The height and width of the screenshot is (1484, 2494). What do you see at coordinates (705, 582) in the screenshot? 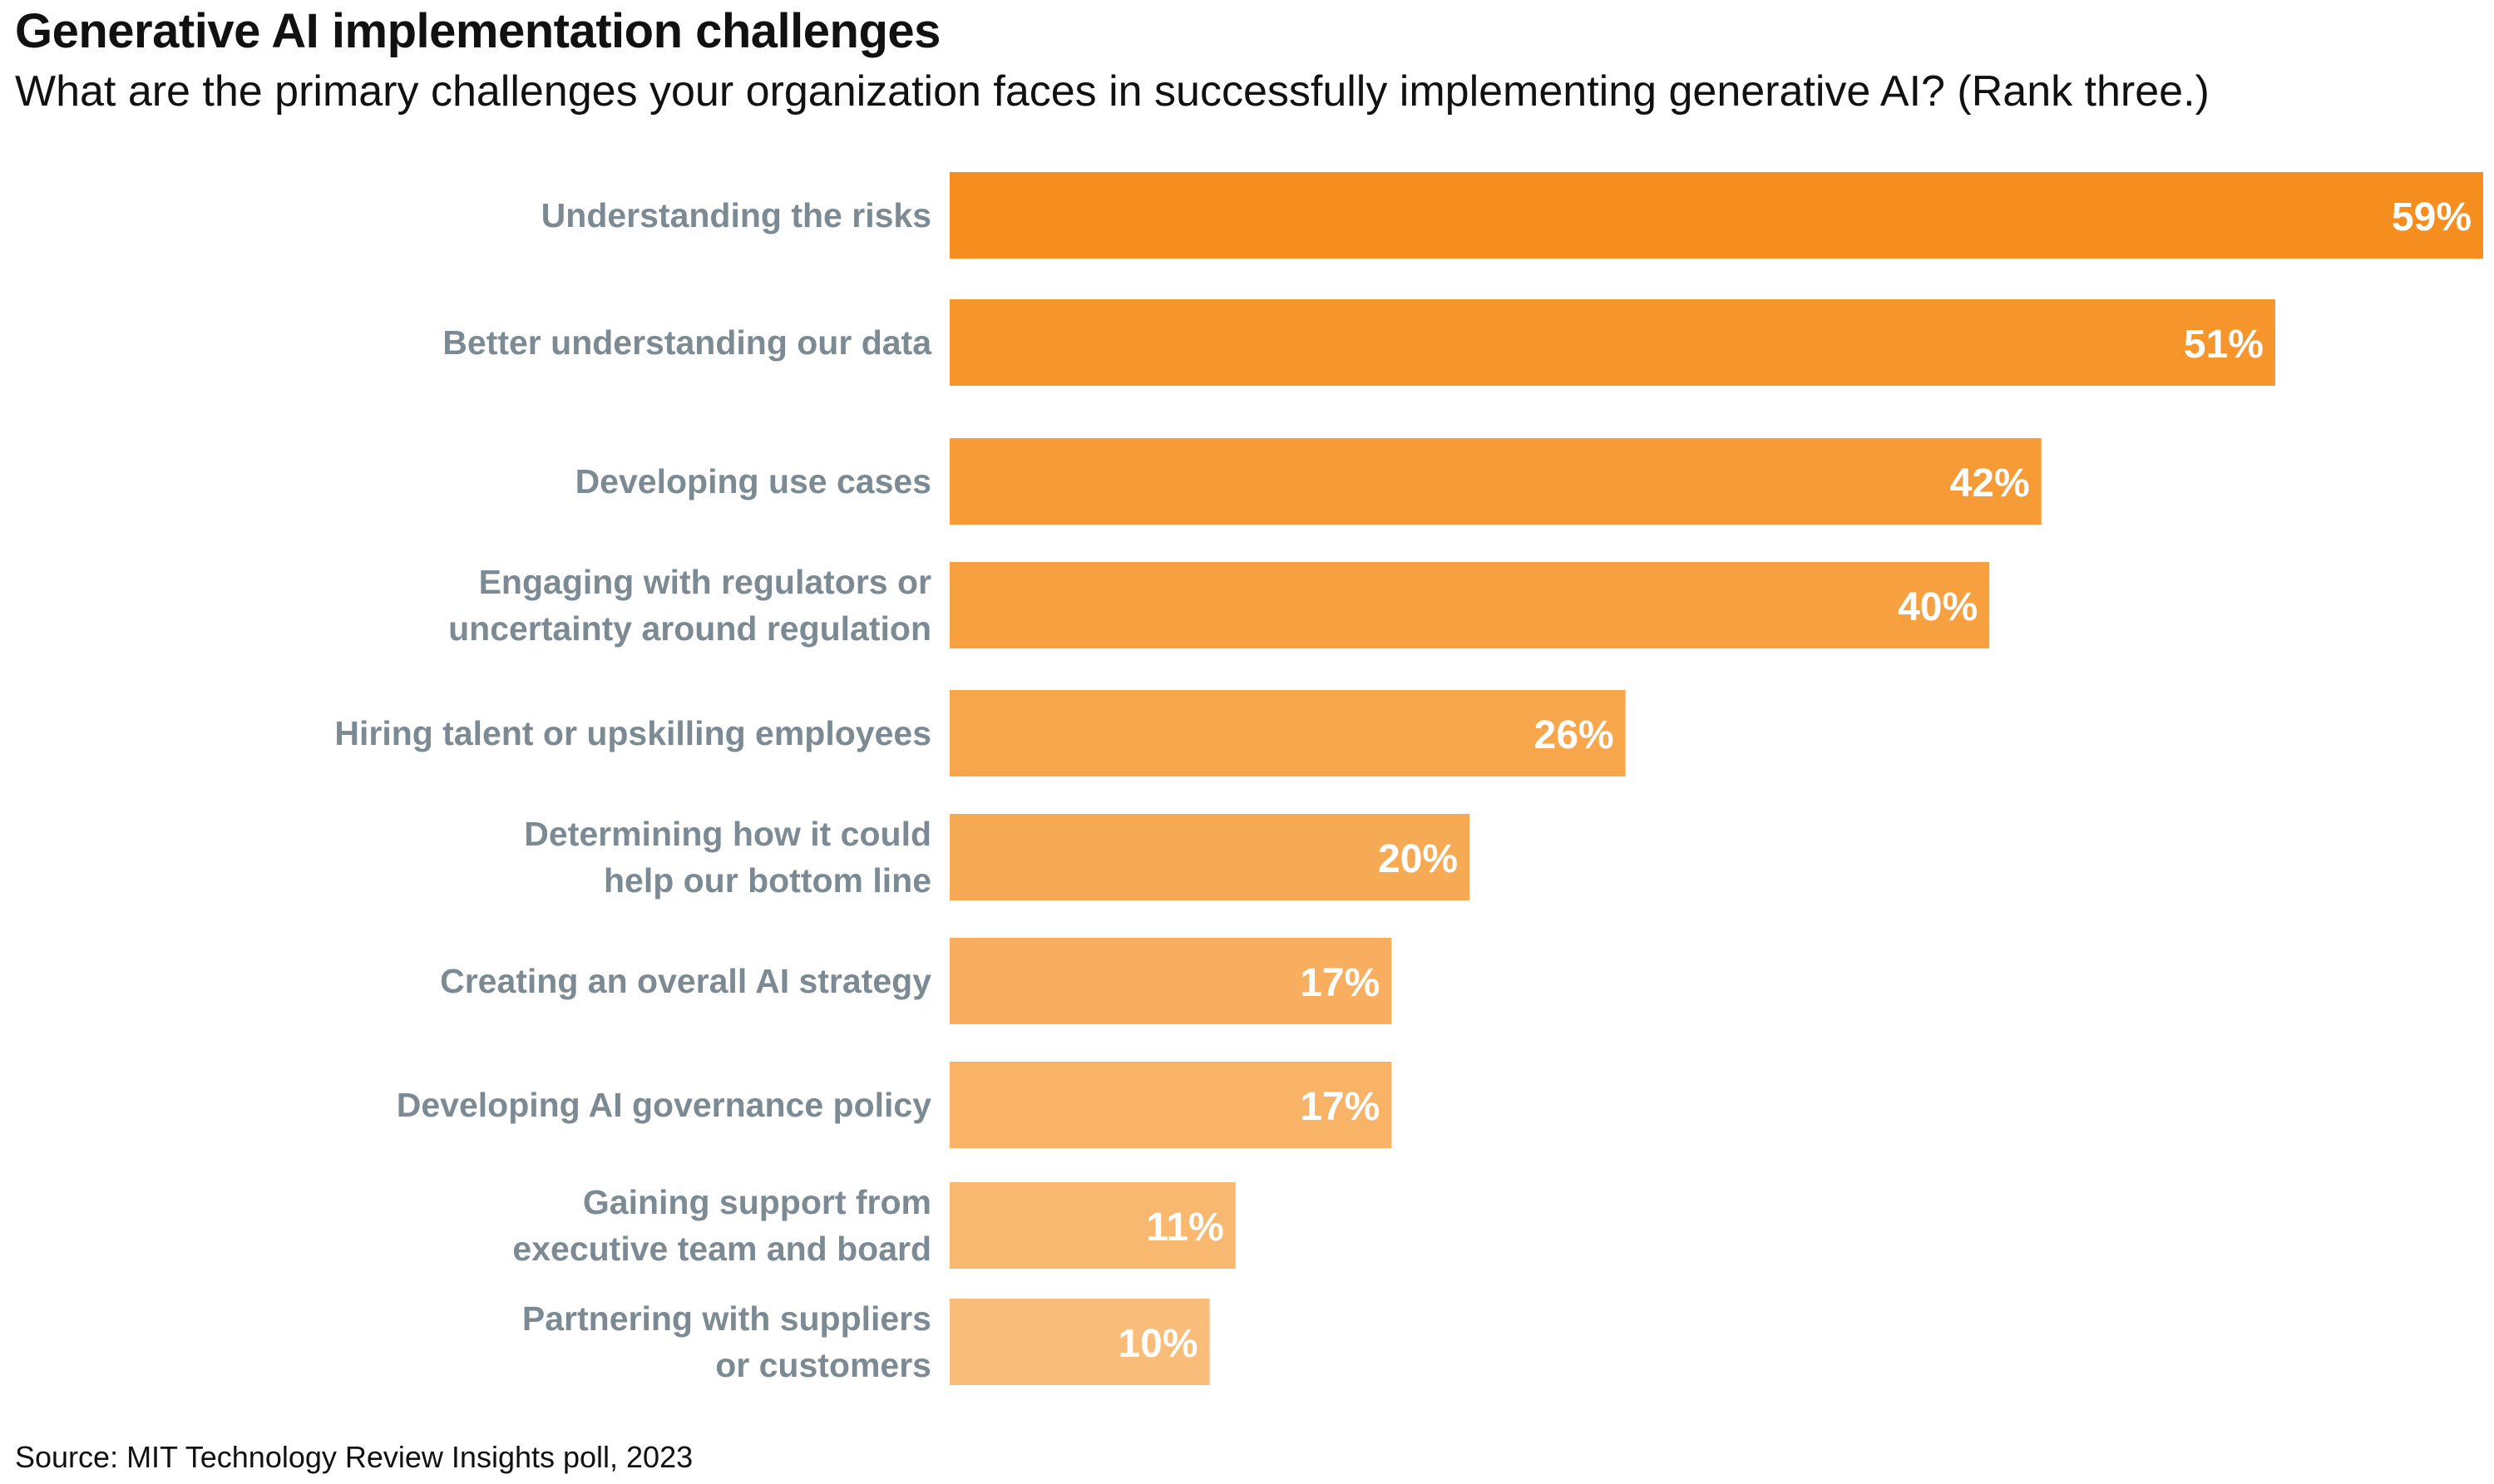
I see `category-label: Engaging with regulators or` at bounding box center [705, 582].